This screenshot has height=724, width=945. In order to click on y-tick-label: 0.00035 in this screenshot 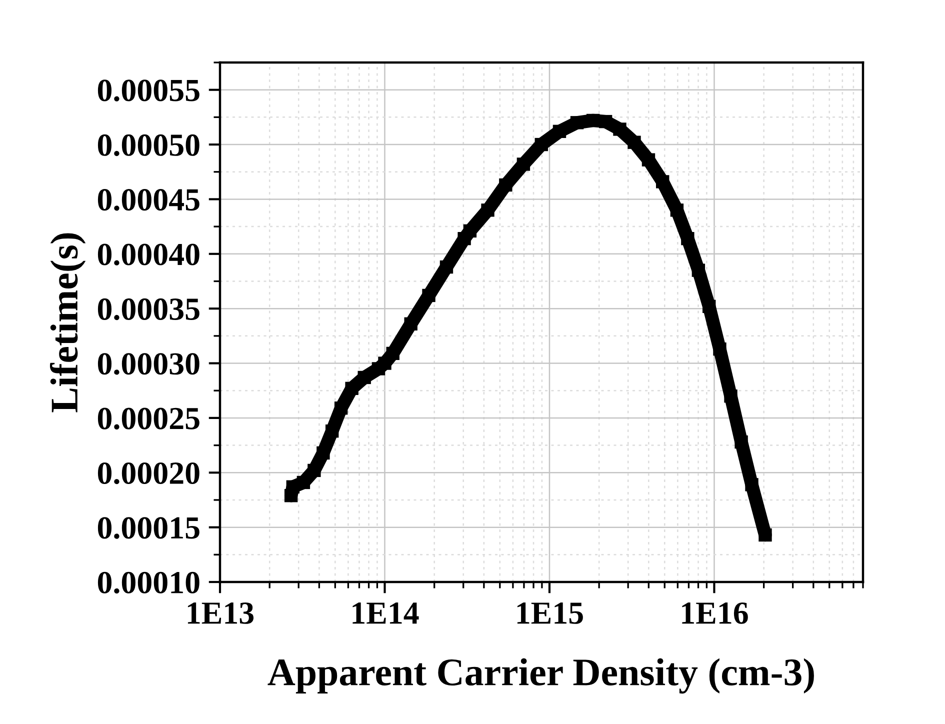, I will do `click(149, 309)`.